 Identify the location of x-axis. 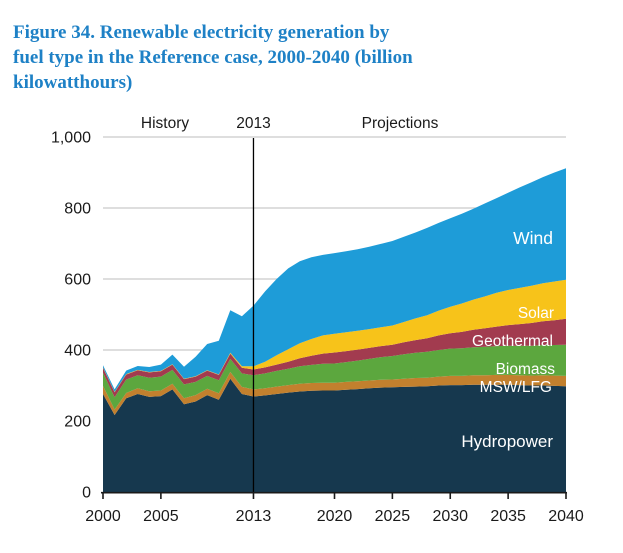
(334, 495).